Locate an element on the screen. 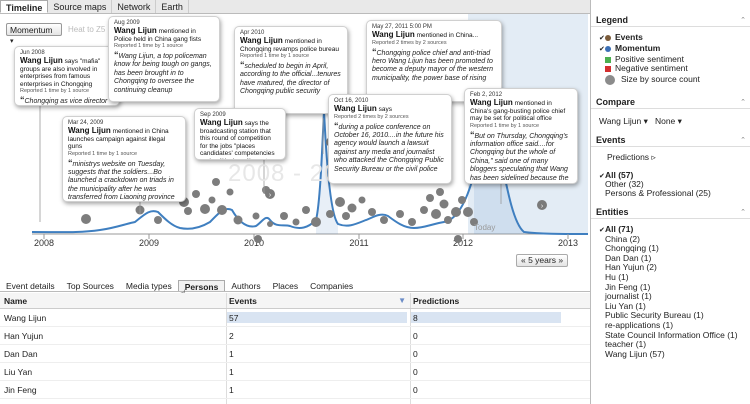 The image size is (750, 404). predictions-bar is located at coordinates (486, 317).